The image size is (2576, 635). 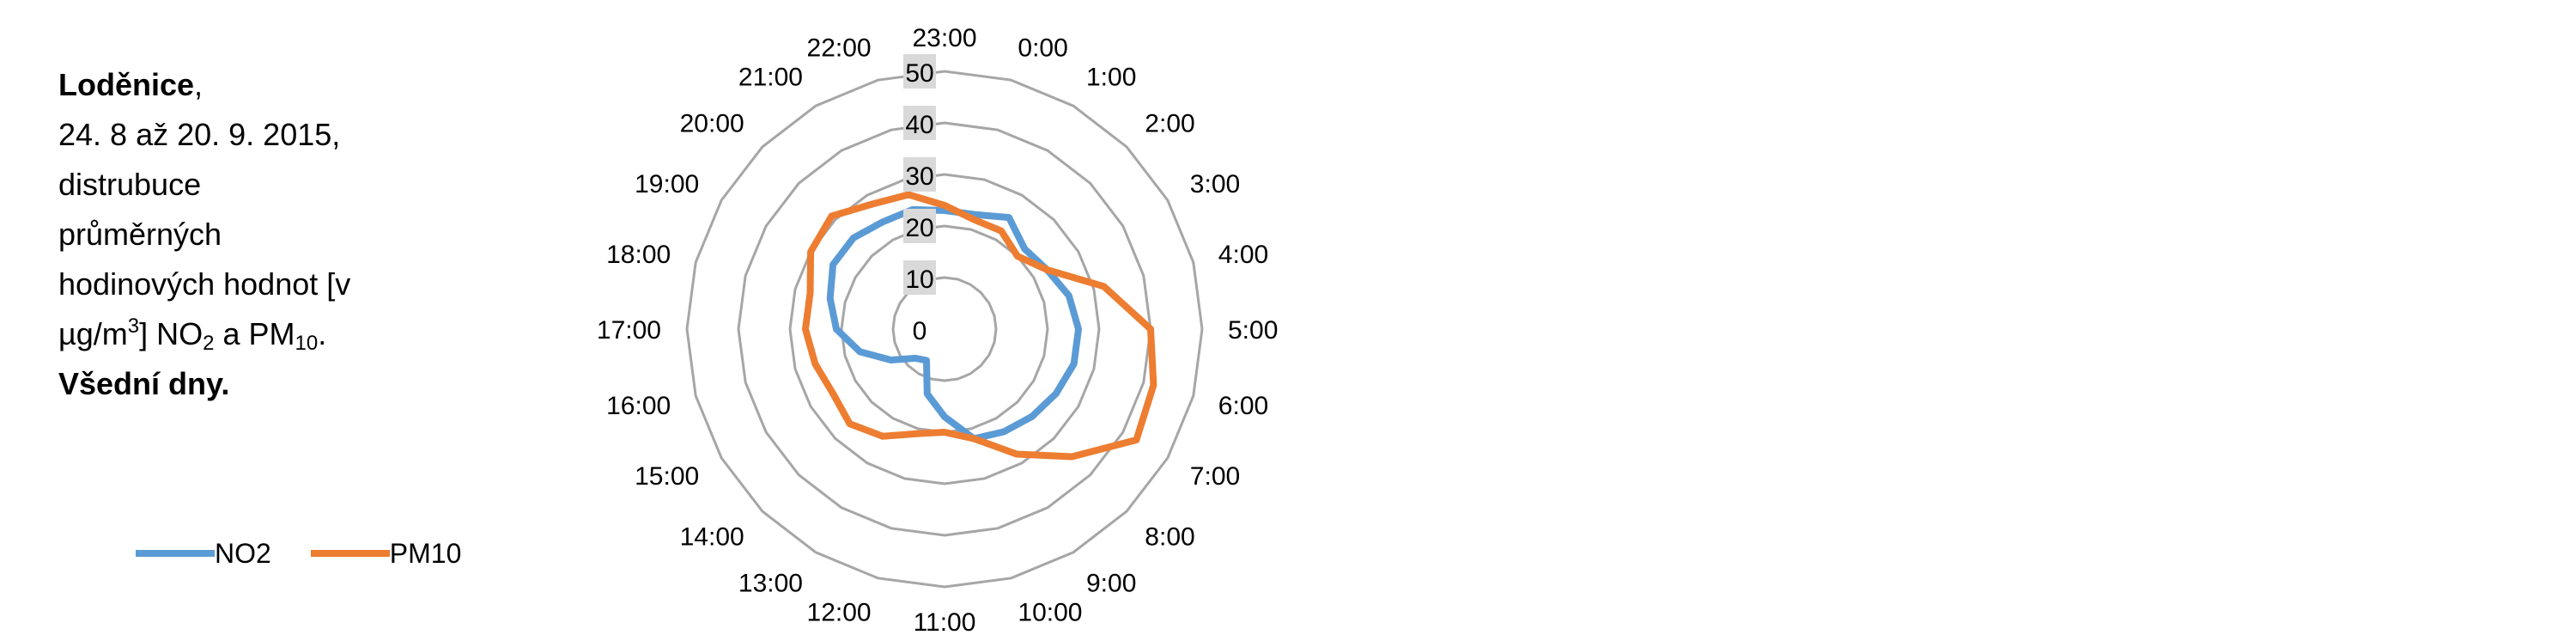 What do you see at coordinates (1111, 583) in the screenshot?
I see `category-label: 9:00` at bounding box center [1111, 583].